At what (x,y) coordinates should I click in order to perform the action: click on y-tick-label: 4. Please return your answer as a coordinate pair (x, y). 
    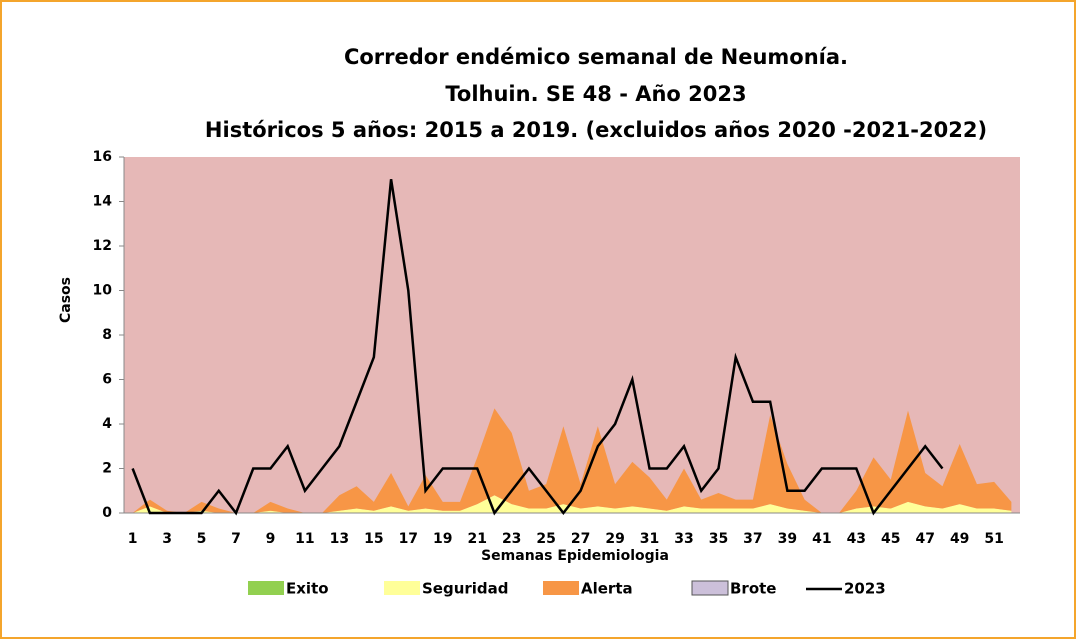
    Looking at the image, I should click on (107, 424).